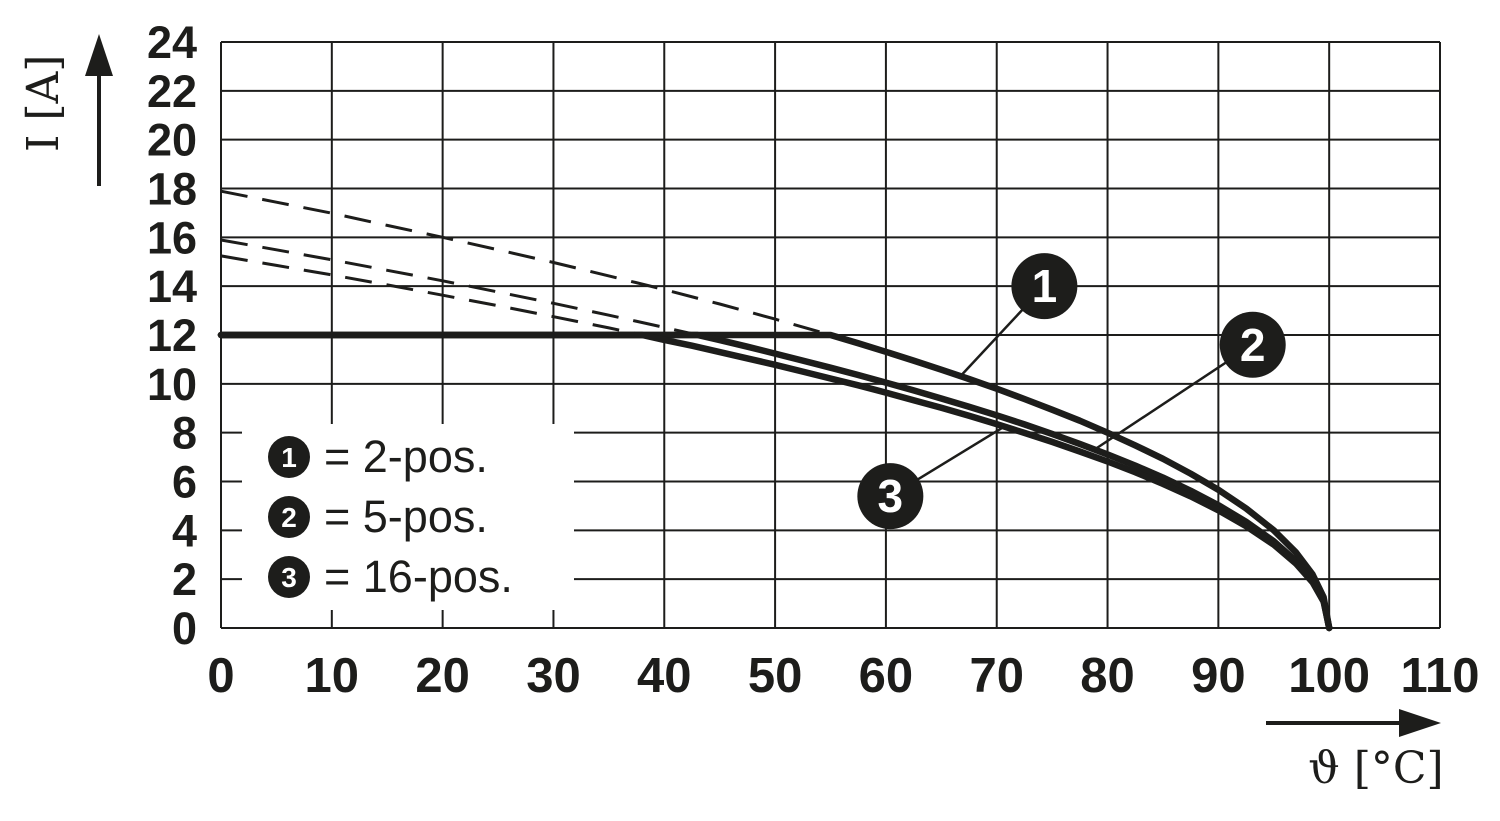 The width and height of the screenshot is (1500, 821). Describe the element at coordinates (664, 676) in the screenshot. I see `x-tick-label-40: 40` at that location.